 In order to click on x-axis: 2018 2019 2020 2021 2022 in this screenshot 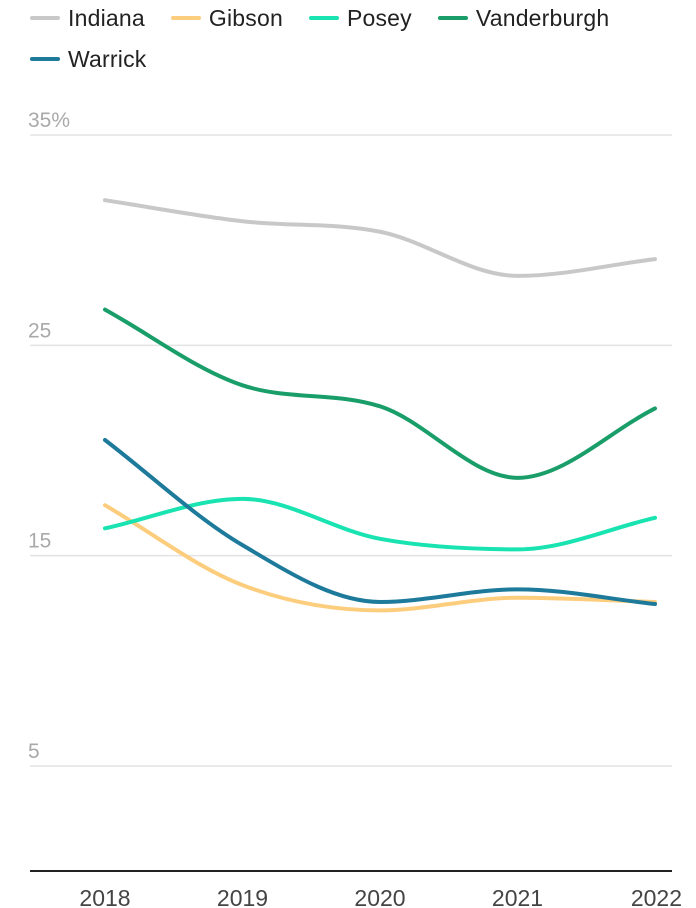, I will do `click(380, 896)`.